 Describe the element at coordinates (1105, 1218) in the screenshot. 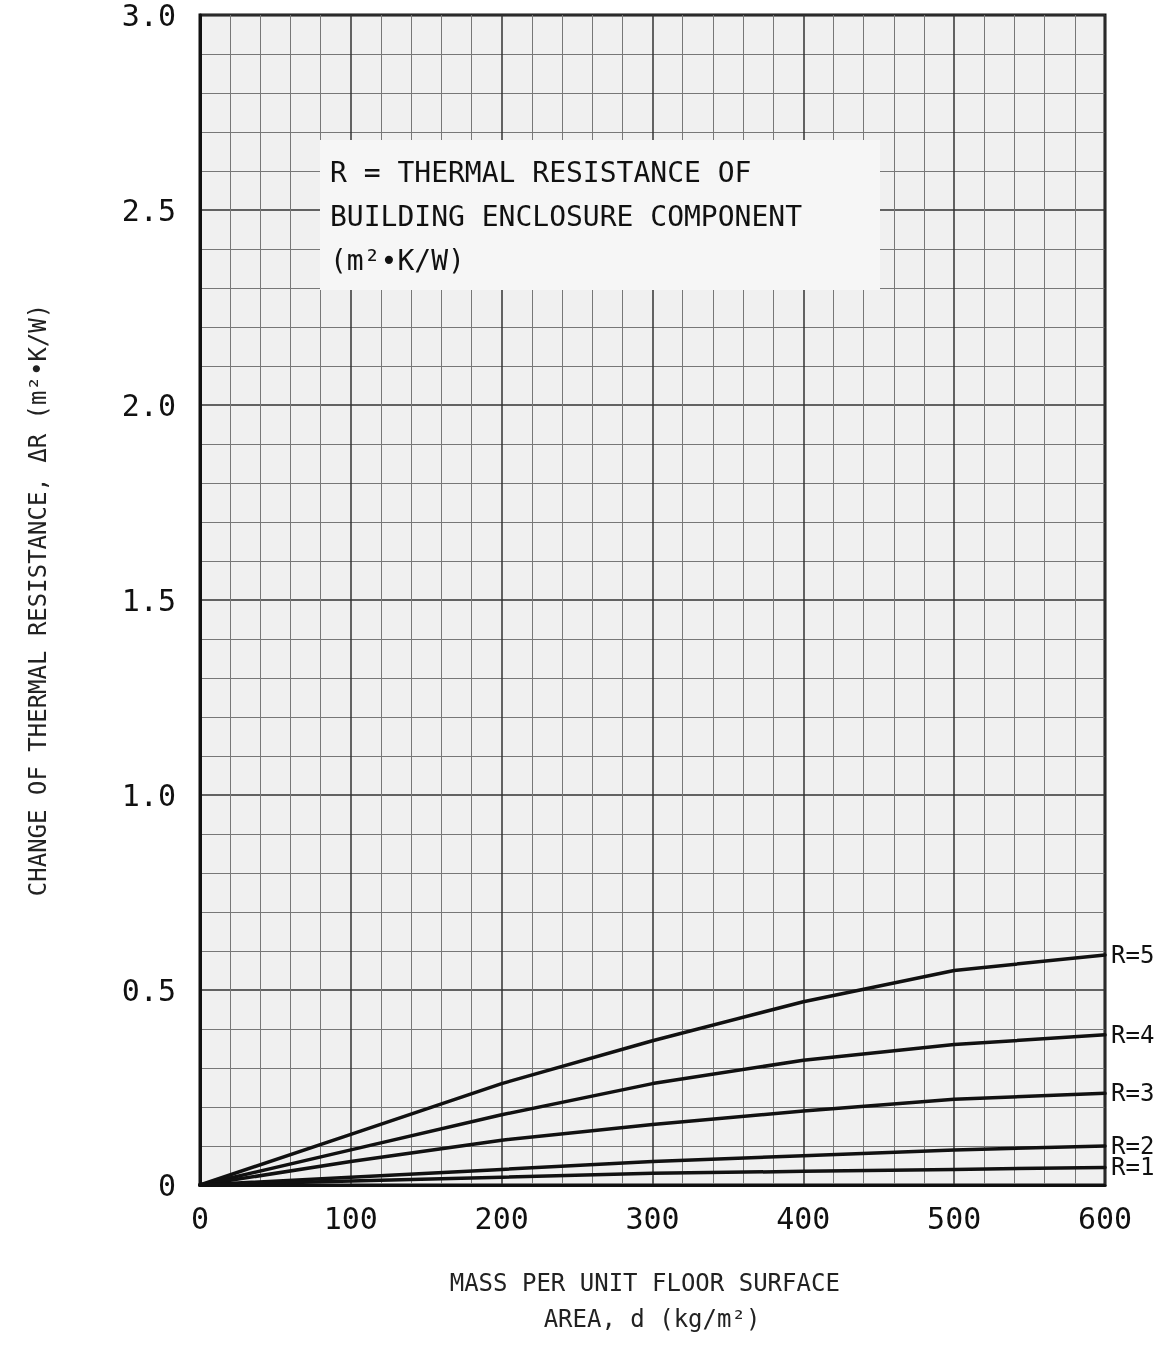

I see `x-tick-label: 600` at that location.